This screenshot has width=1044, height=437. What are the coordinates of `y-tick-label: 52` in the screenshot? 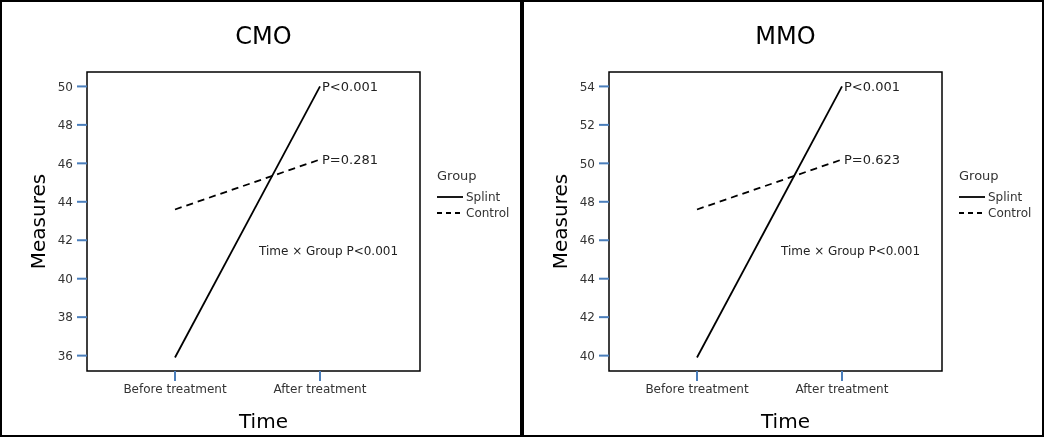 It's located at (587, 125).